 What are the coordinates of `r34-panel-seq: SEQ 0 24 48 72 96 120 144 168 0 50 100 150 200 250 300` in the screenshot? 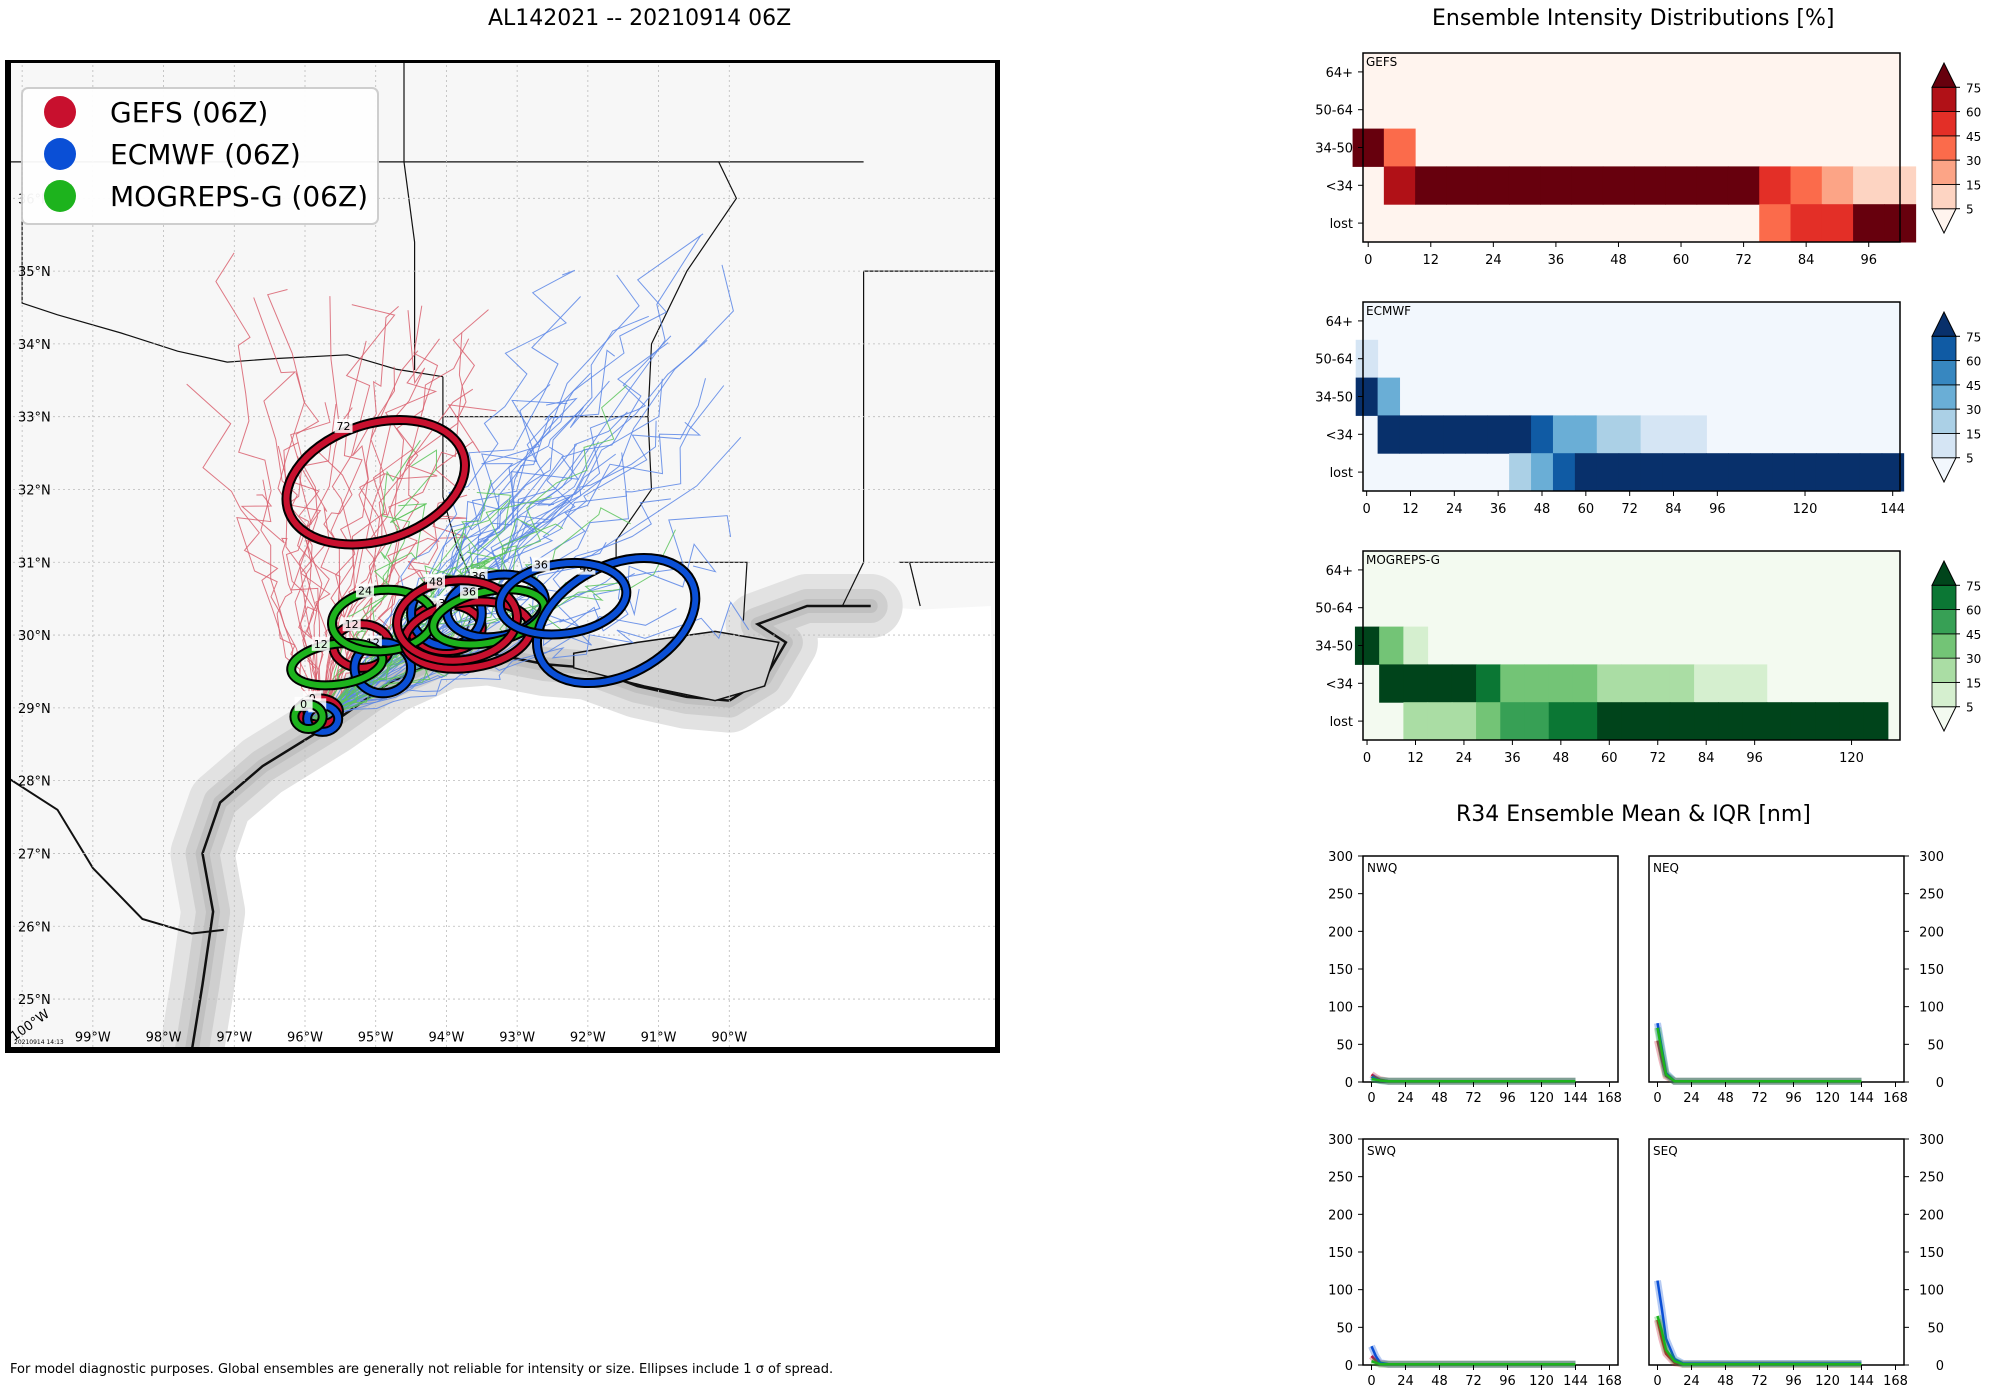 It's located at (1796, 1261).